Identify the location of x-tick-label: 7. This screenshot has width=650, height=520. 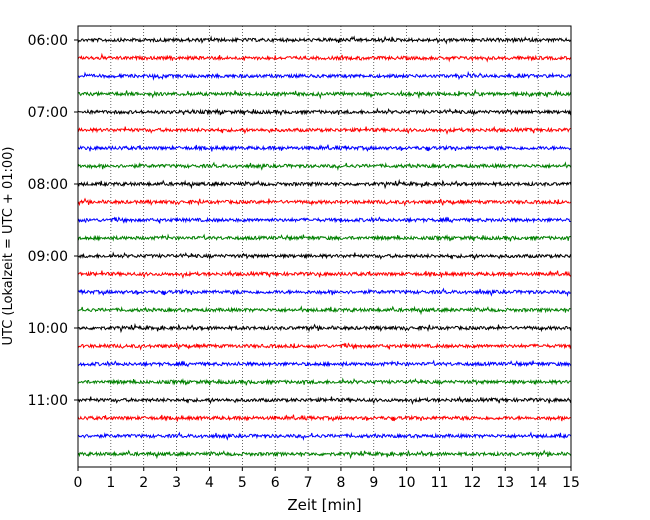
(308, 483).